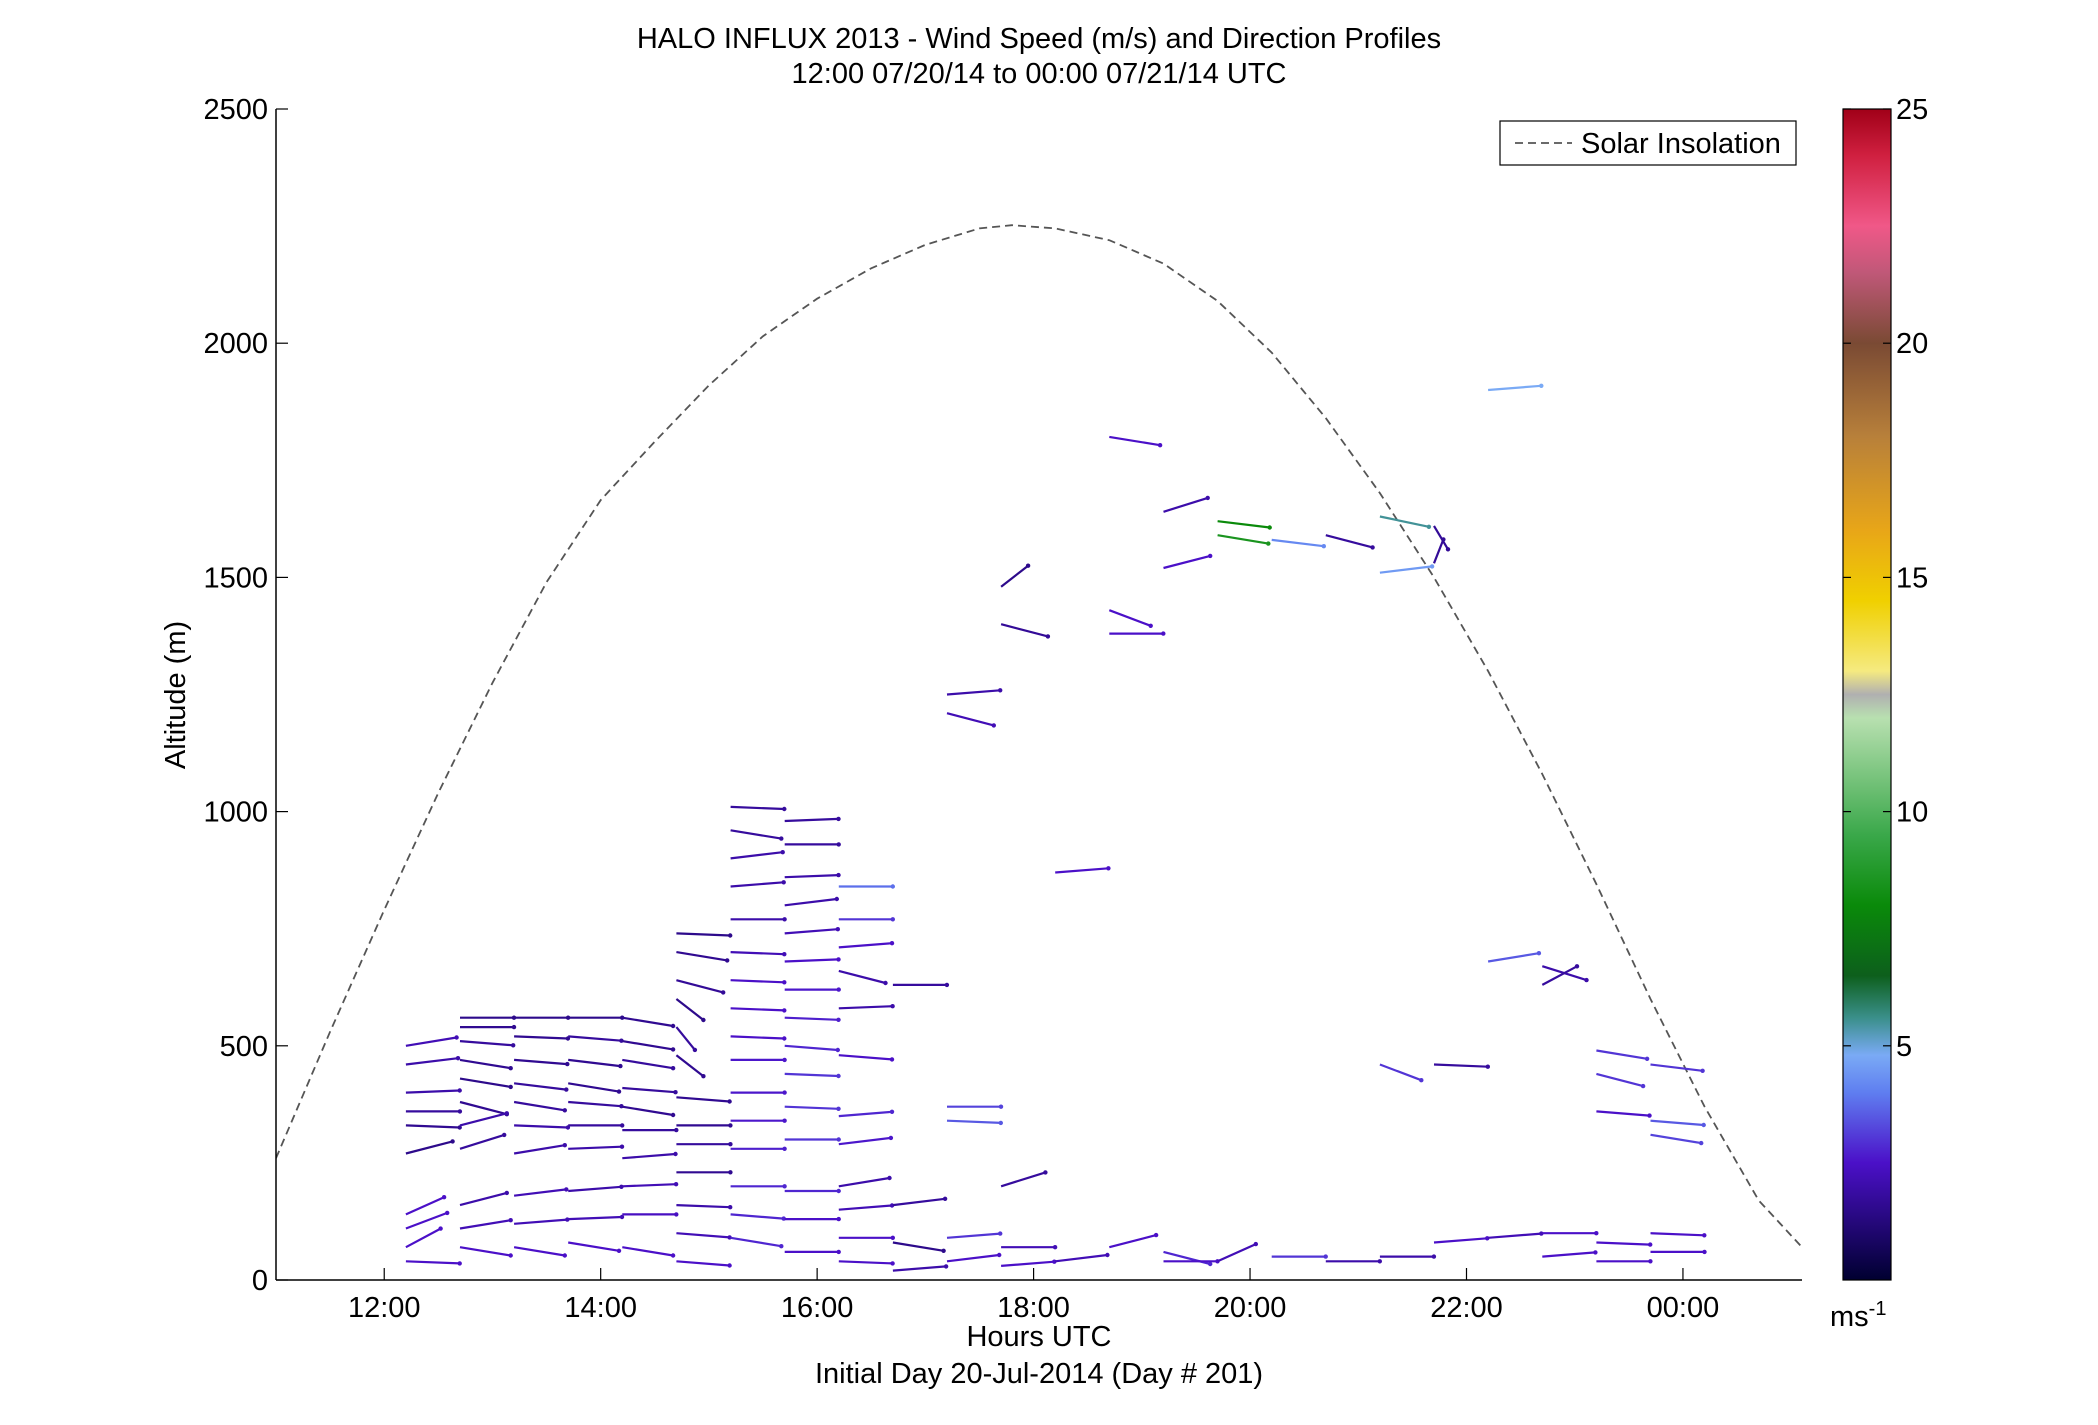  Describe the element at coordinates (1878, 1309) in the screenshot. I see `colorbar-unit-exponent: -1` at that location.